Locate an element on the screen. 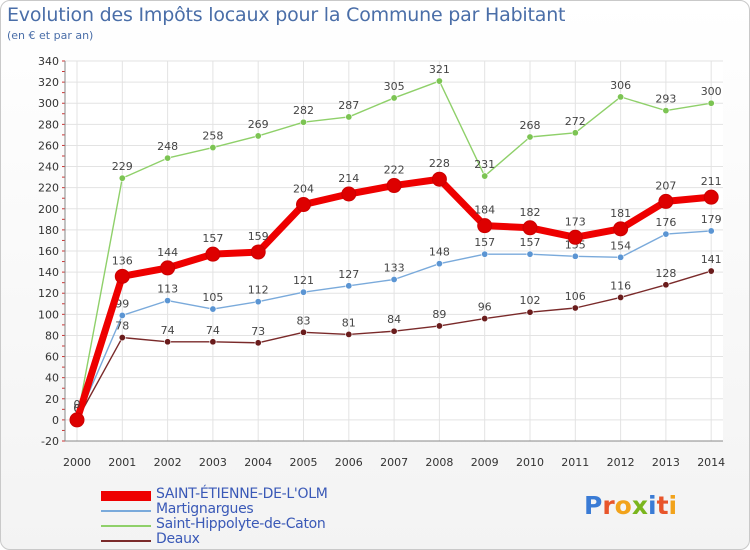 This screenshot has width=750, height=550. y-tick-label: 200 is located at coordinates (48, 209).